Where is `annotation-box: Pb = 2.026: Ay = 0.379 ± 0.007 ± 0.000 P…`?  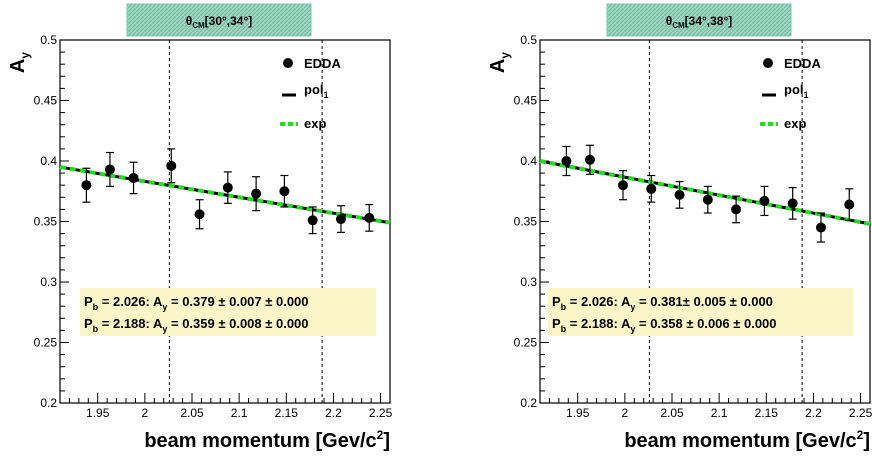
annotation-box: Pb = 2.026: Ay = 0.379 ± 0.007 ± 0.000 P… is located at coordinates (228, 312).